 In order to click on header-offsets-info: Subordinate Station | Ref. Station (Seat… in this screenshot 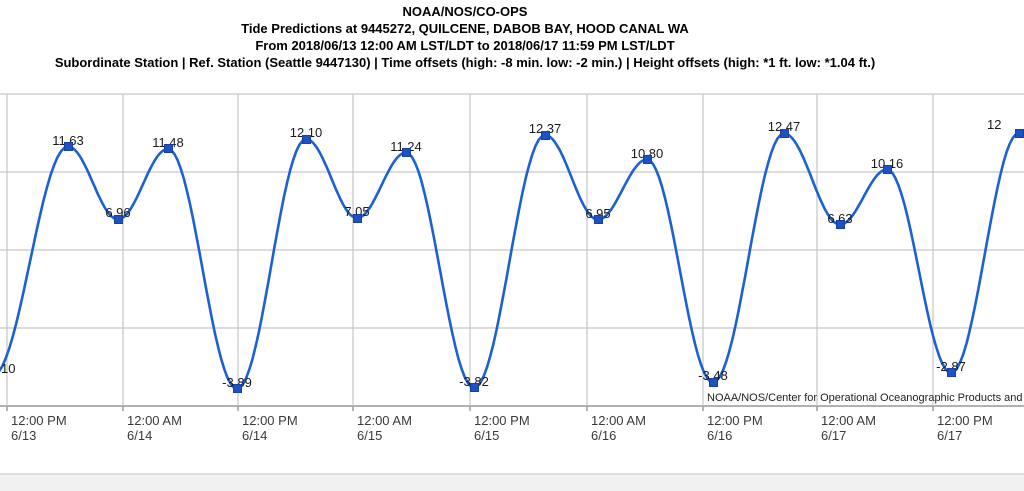, I will do `click(465, 62)`.